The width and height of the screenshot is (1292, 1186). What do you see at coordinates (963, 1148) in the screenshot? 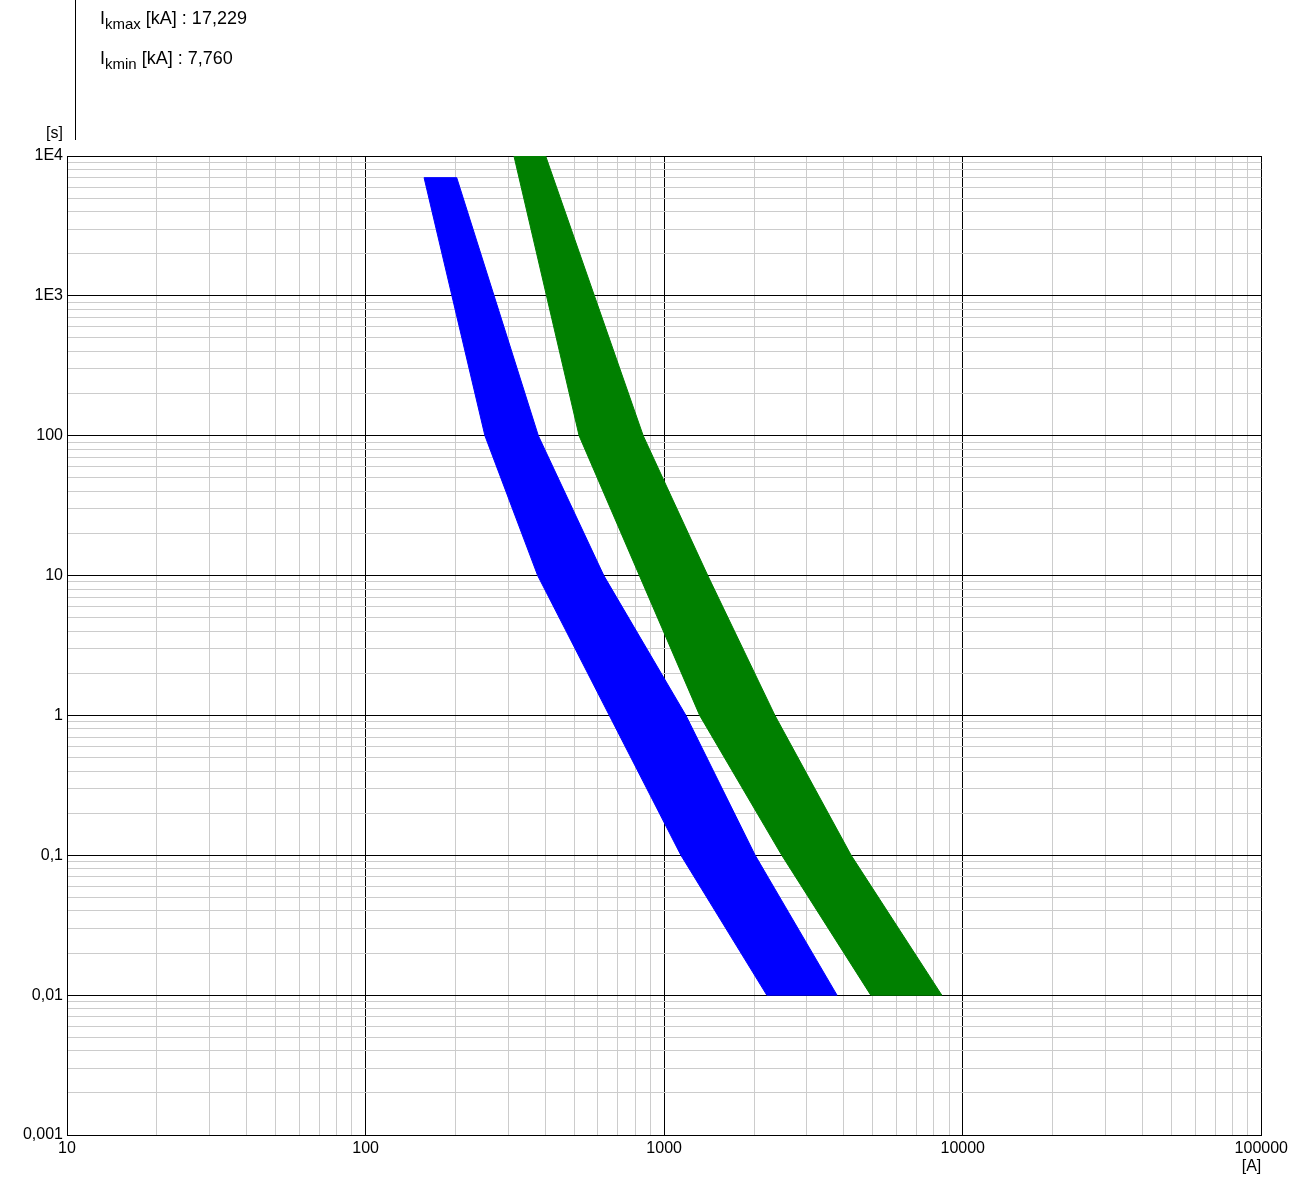
I see `x-tick-label: 10000` at bounding box center [963, 1148].